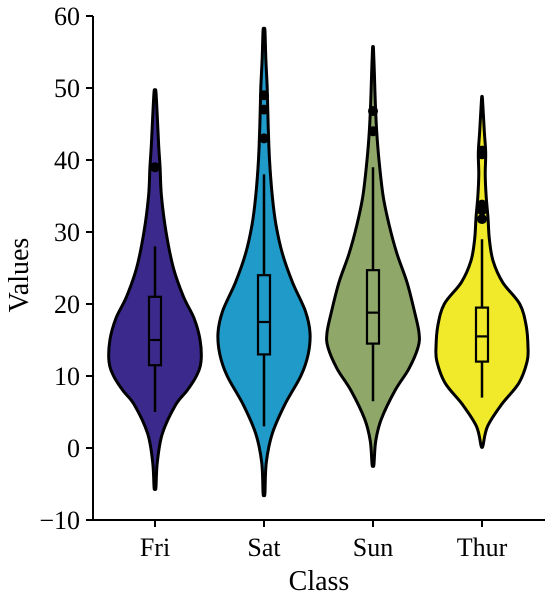  Describe the element at coordinates (67, 88) in the screenshot. I see `y-tick-label: 50` at that location.